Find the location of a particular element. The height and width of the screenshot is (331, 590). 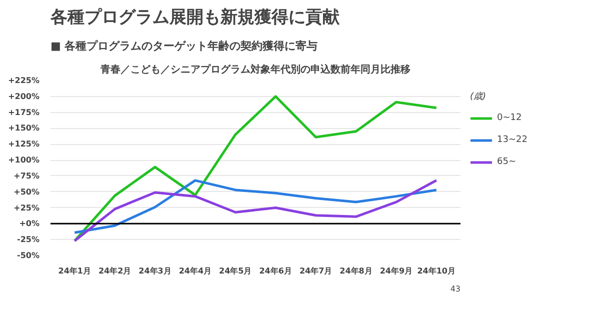

x-tick-label: 24年6月 is located at coordinates (275, 271).